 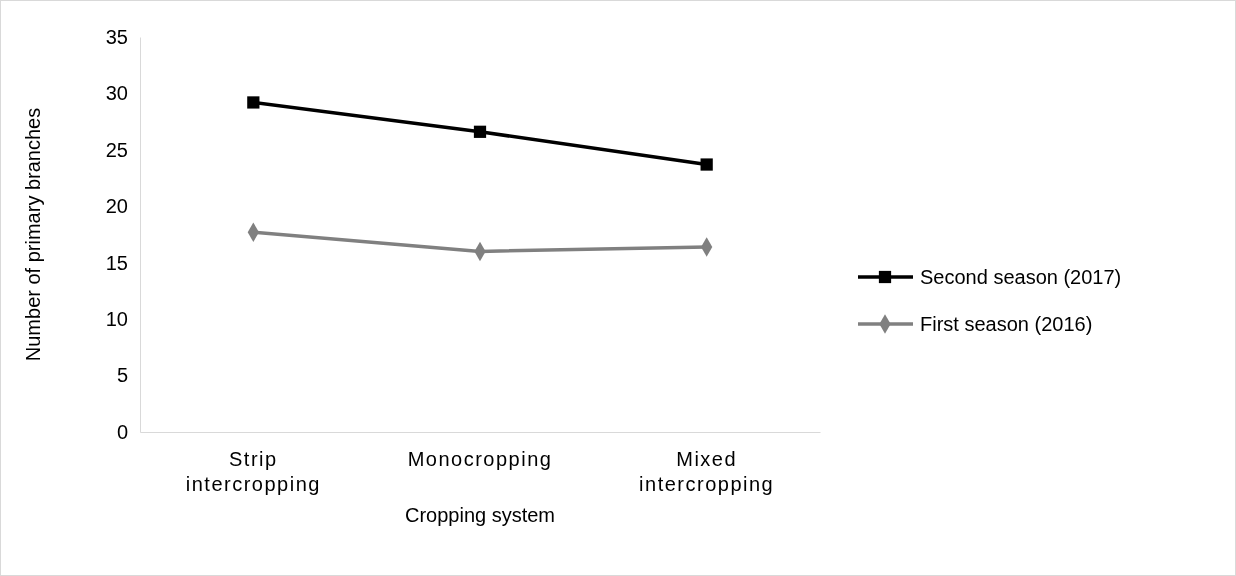 I want to click on x-tick-label: Mixed intercropping, so click(x=707, y=471).